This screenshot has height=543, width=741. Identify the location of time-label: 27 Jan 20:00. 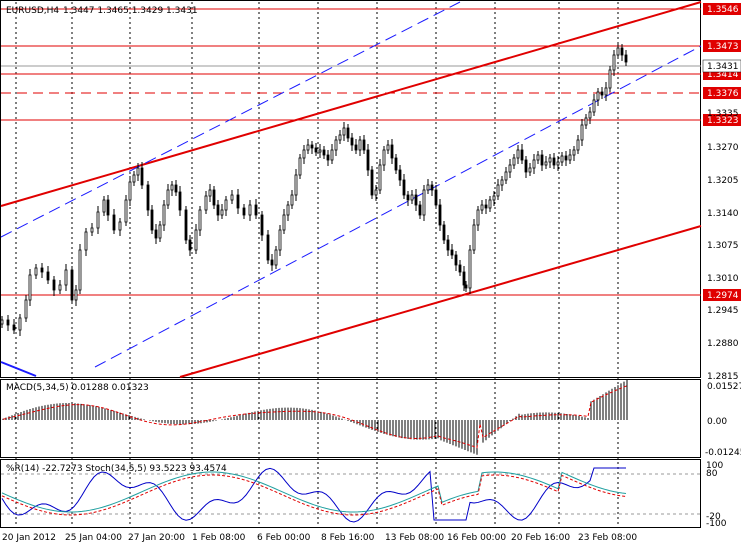
(156, 538).